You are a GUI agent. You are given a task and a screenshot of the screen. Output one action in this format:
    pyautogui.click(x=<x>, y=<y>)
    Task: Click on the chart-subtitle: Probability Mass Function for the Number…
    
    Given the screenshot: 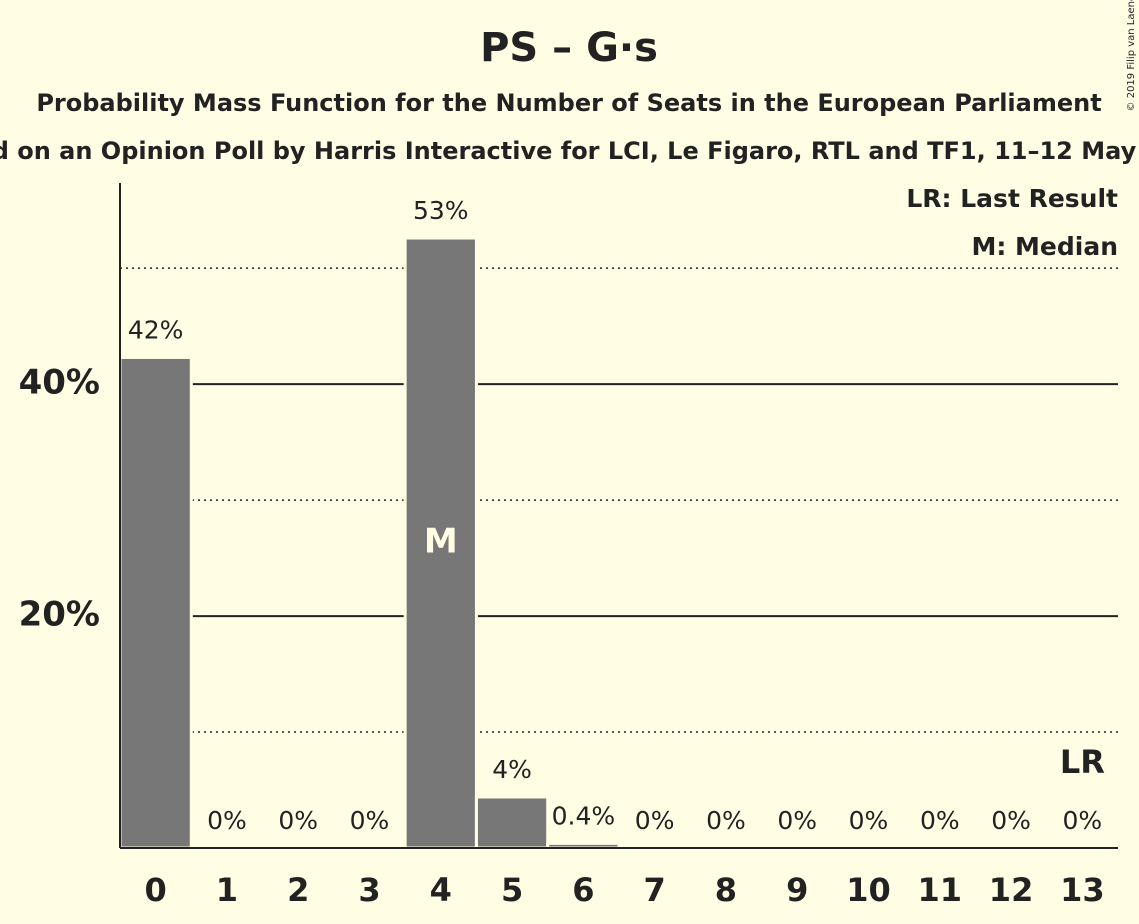 What is the action you would take?
    pyautogui.click(x=568, y=103)
    